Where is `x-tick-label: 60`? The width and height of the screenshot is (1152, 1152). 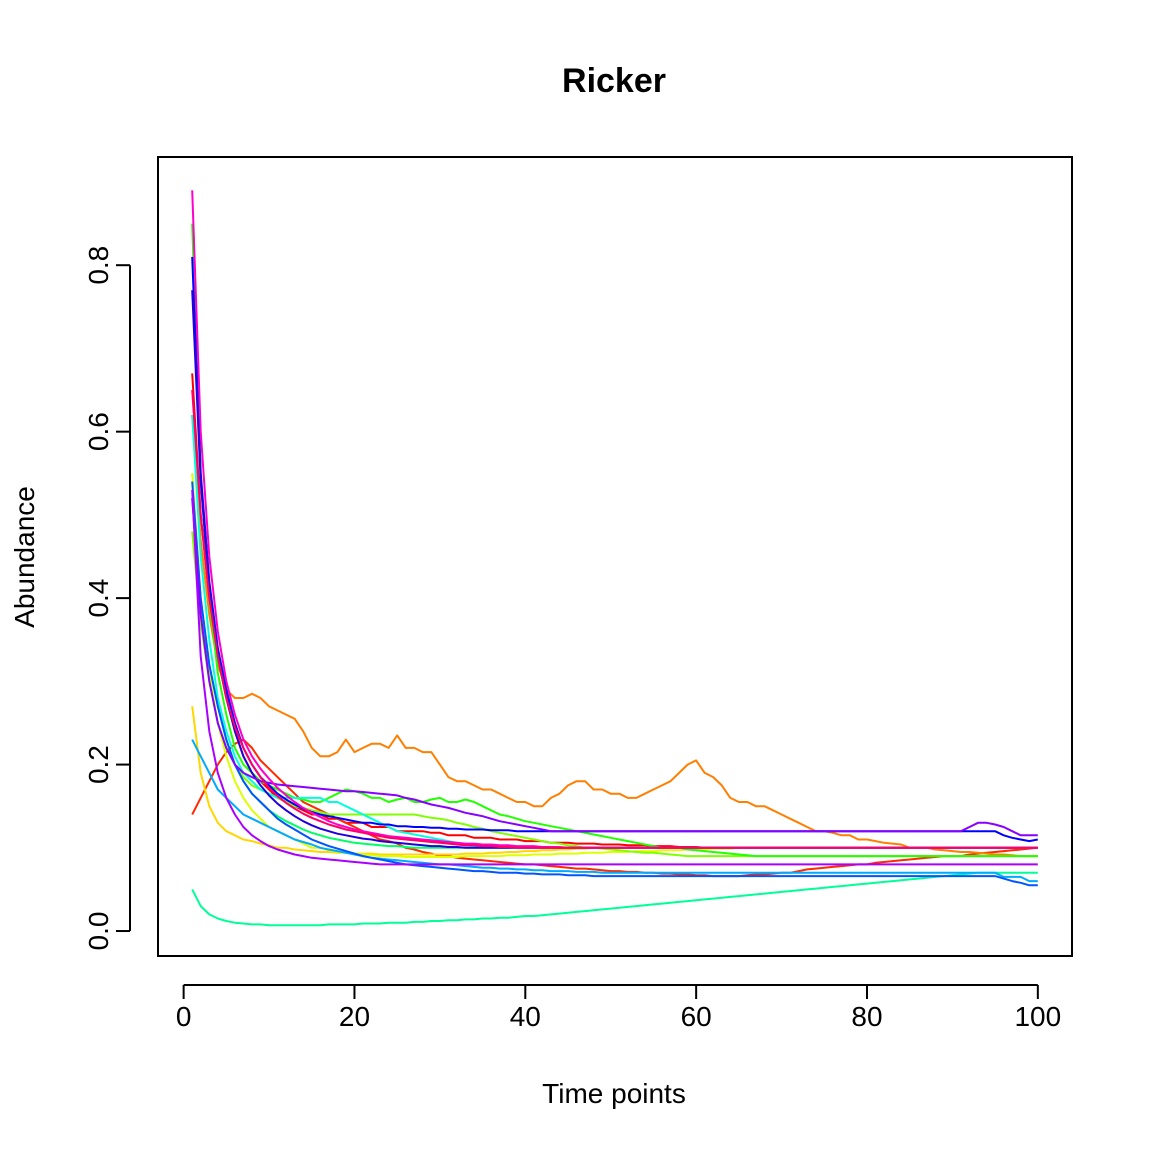
x-tick-label: 60 is located at coordinates (696, 1016).